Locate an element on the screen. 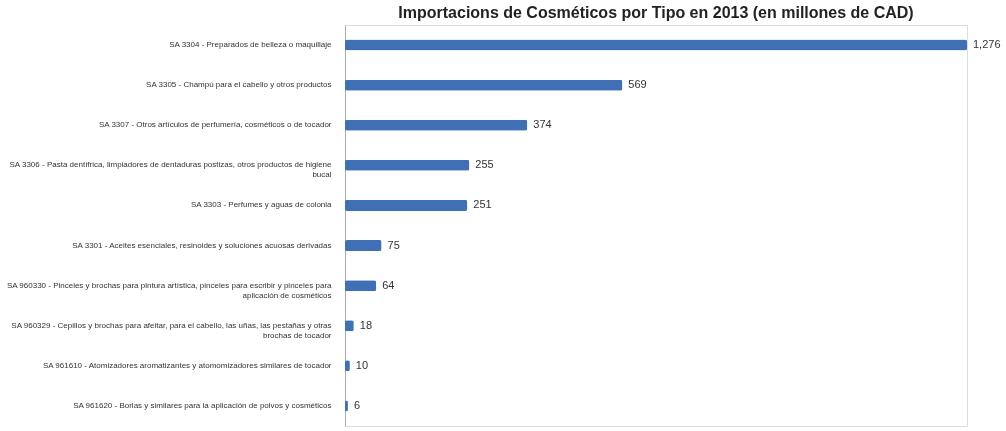 The image size is (1006, 431). y-tick-label: SA 960330 - Pinceles y brochas para pintura artística, pinceles para escribir y pinceles para aplicación de cosméticos is located at coordinates (169, 290).